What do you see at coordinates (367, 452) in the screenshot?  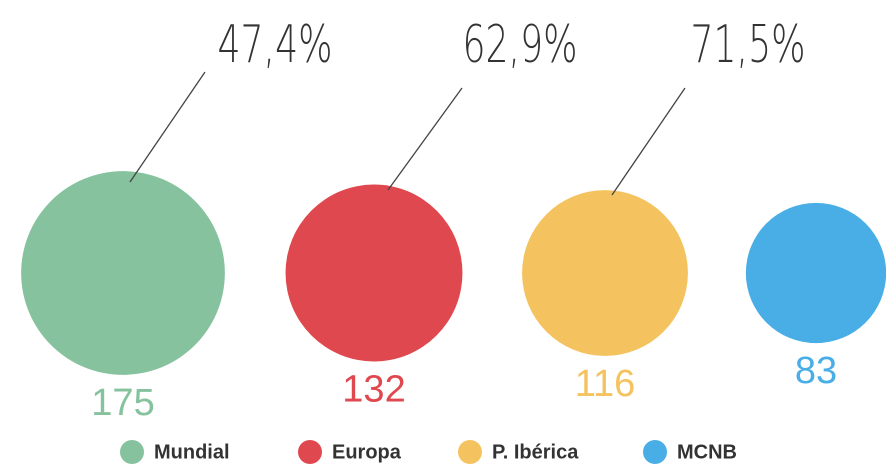 I see `legend-label: Europa` at bounding box center [367, 452].